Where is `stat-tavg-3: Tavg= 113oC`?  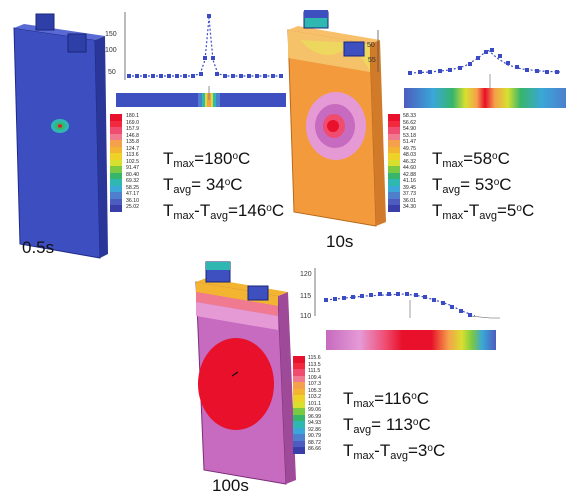
stat-tavg-3: Tavg= 113oC is located at coordinates (387, 425).